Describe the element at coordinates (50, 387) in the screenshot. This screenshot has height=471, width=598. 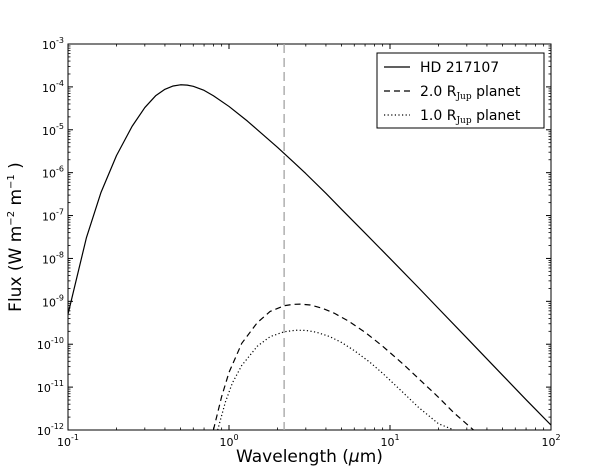
I see `y-tick-label: 10⁻¹¹` at that location.